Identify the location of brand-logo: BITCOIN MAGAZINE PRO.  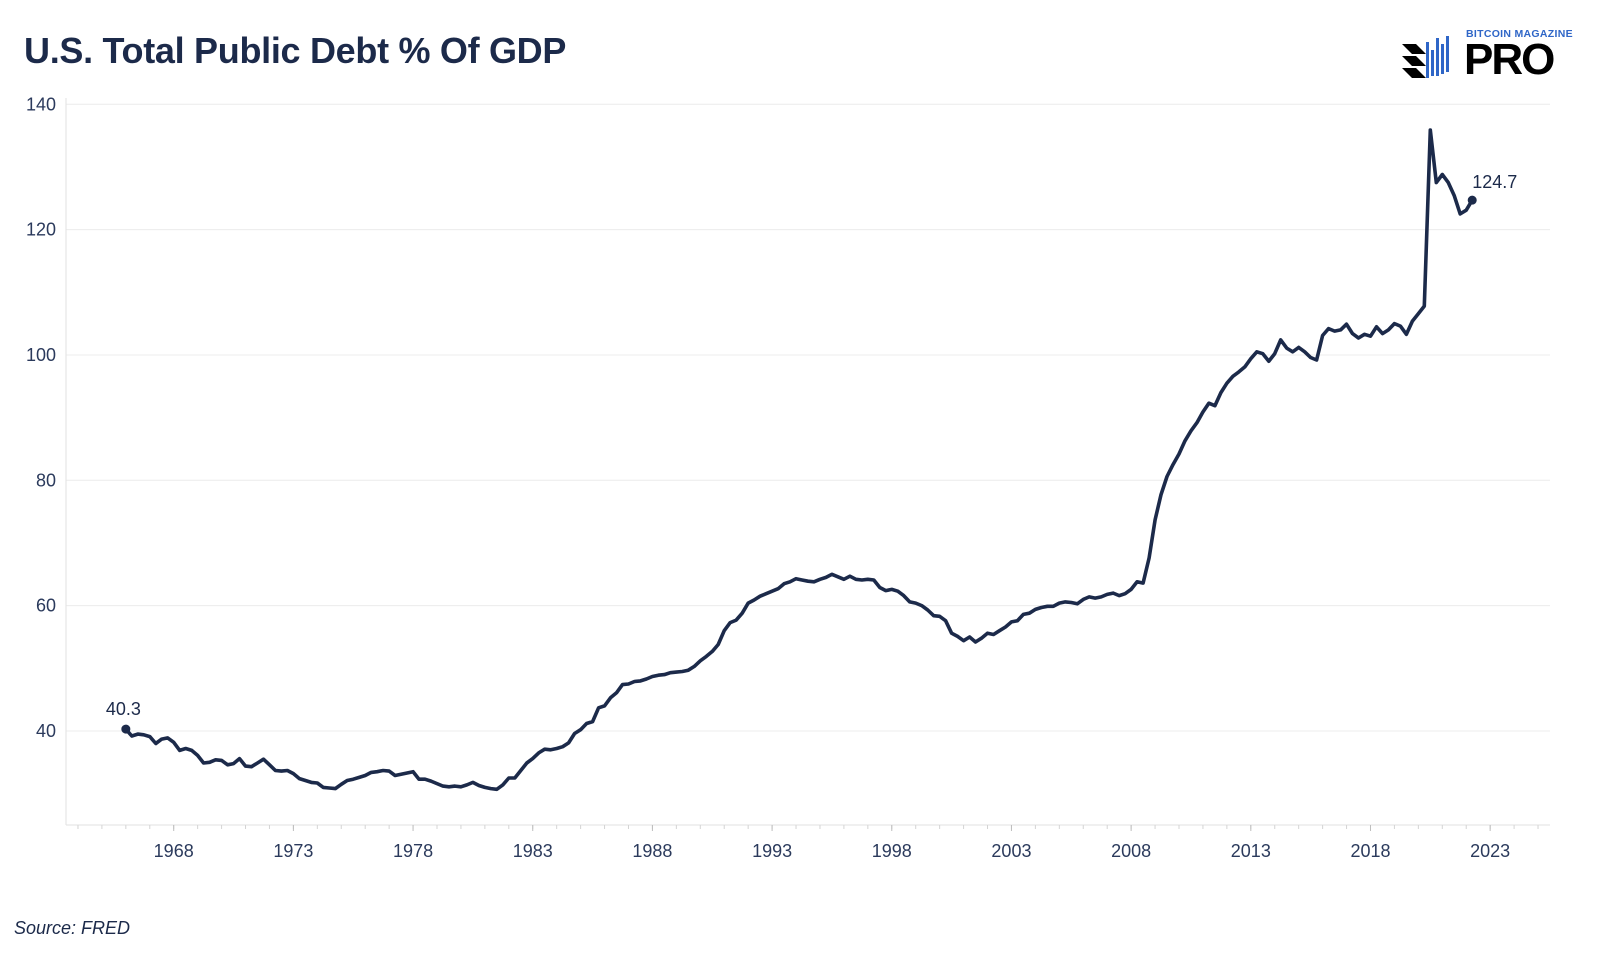
(1495, 55).